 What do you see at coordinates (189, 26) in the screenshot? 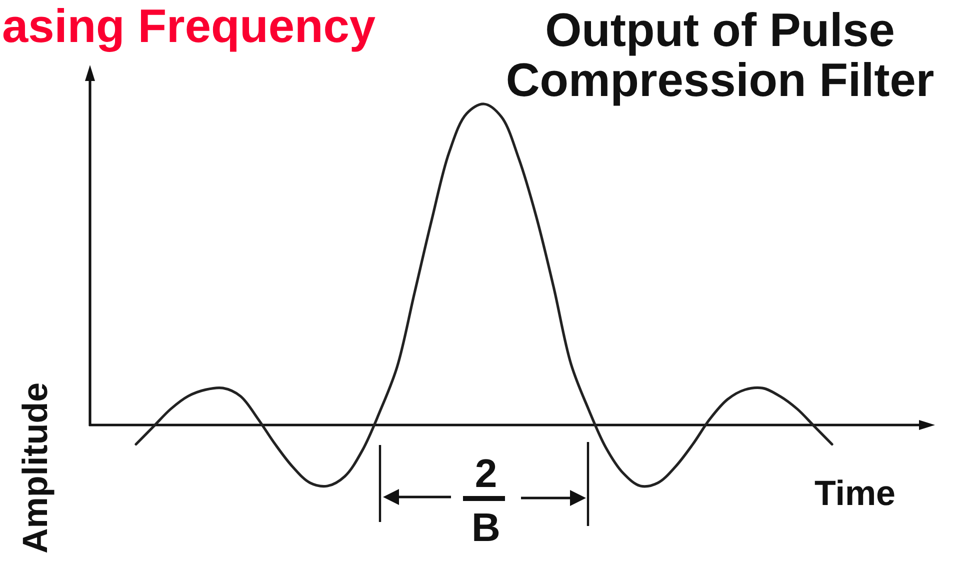
I see `text: asing Frequency` at bounding box center [189, 26].